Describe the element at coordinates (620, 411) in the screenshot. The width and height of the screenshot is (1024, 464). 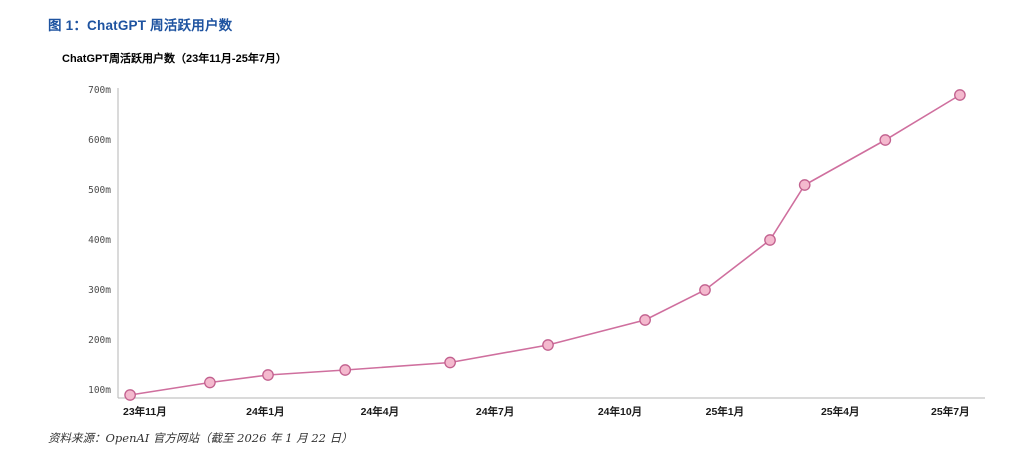
I see `x-tick-label: 24年10月` at that location.